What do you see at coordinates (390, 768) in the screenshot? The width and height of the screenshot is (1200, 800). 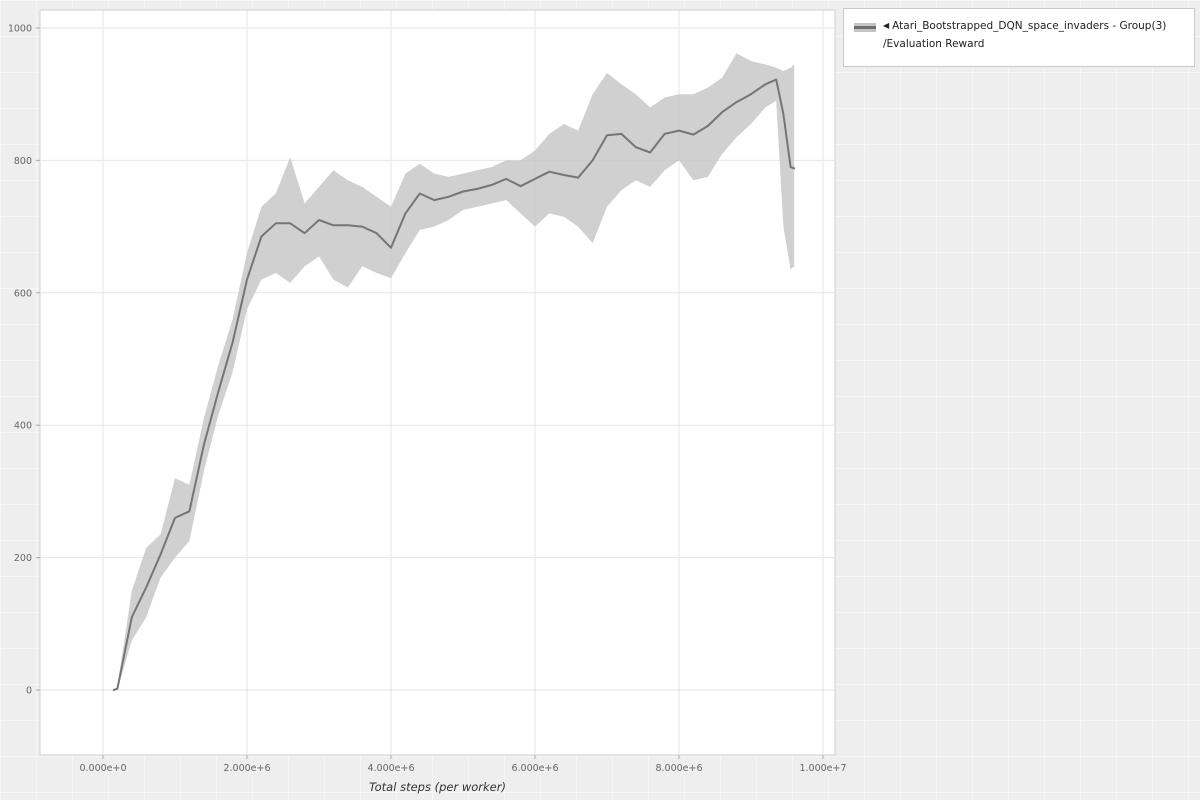 I see `svg-text: 4.000e+6` at bounding box center [390, 768].